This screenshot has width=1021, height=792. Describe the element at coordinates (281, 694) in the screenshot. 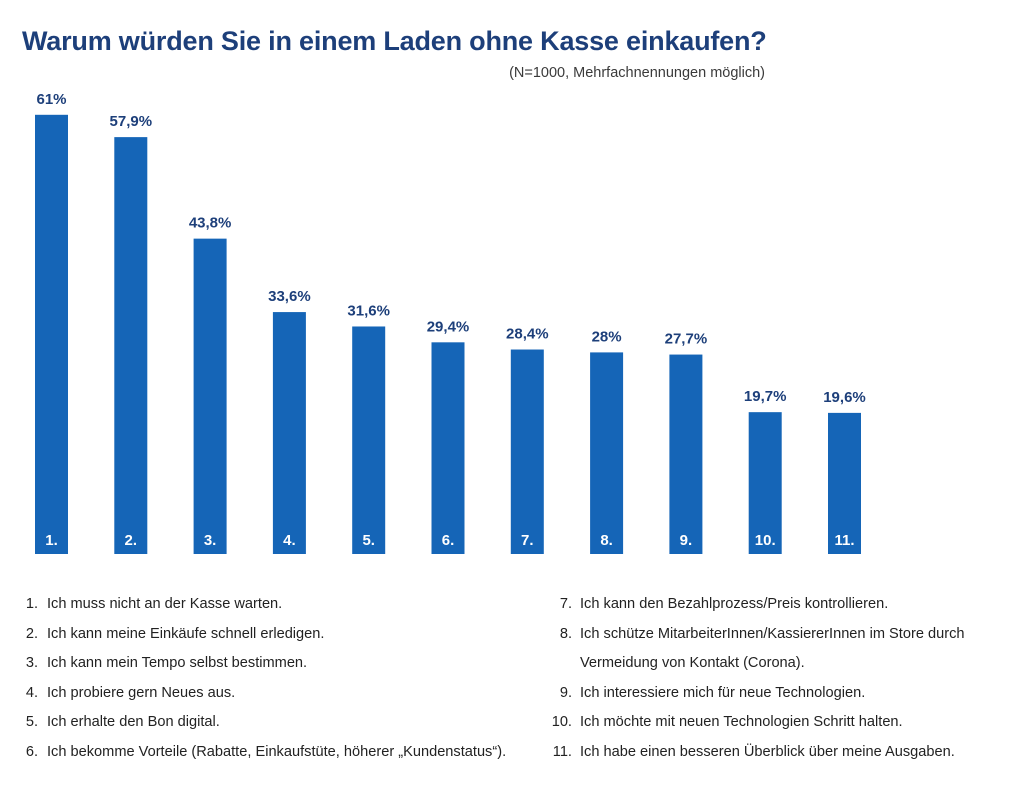

I see `legend-item-4: 4. Ich probiere gern Neues aus.` at that location.